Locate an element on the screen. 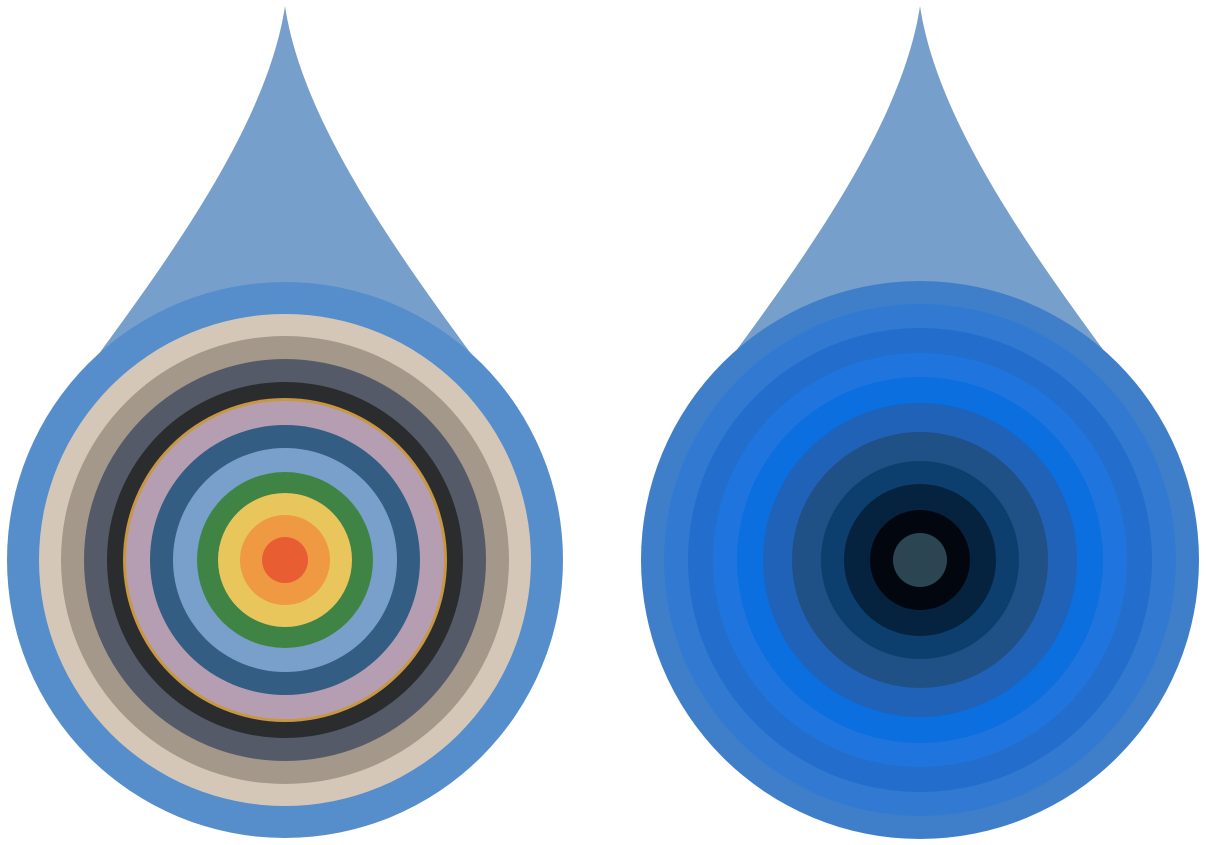  left-drop-tip is located at coordinates (285, 180).